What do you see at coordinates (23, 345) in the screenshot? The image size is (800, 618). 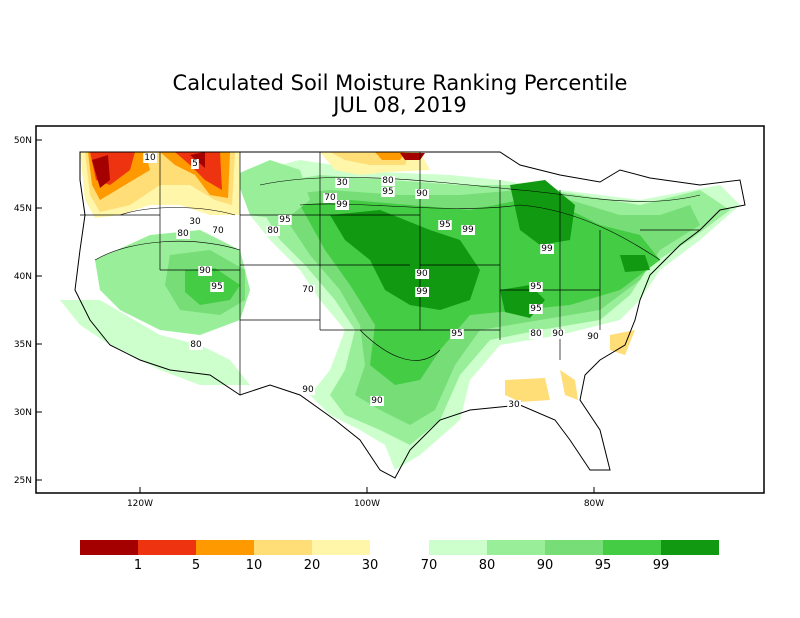 I see `y-tick-label: 35N` at bounding box center [23, 345].